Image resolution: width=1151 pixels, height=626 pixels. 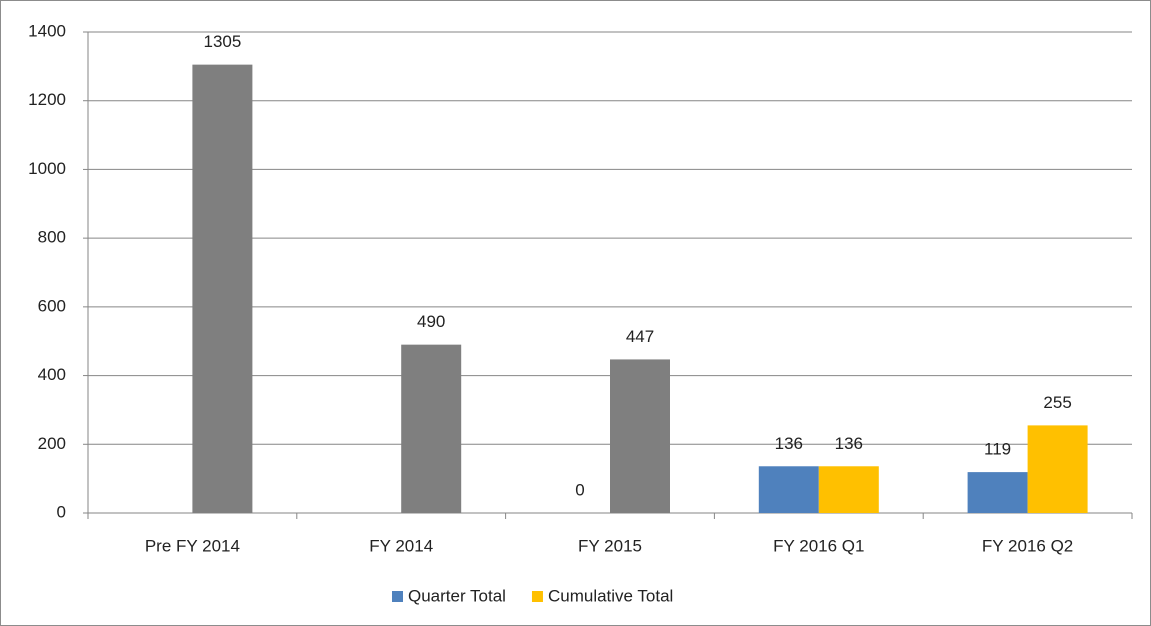 What do you see at coordinates (610, 545) in the screenshot?
I see `x-tick-label: FY 2015` at bounding box center [610, 545].